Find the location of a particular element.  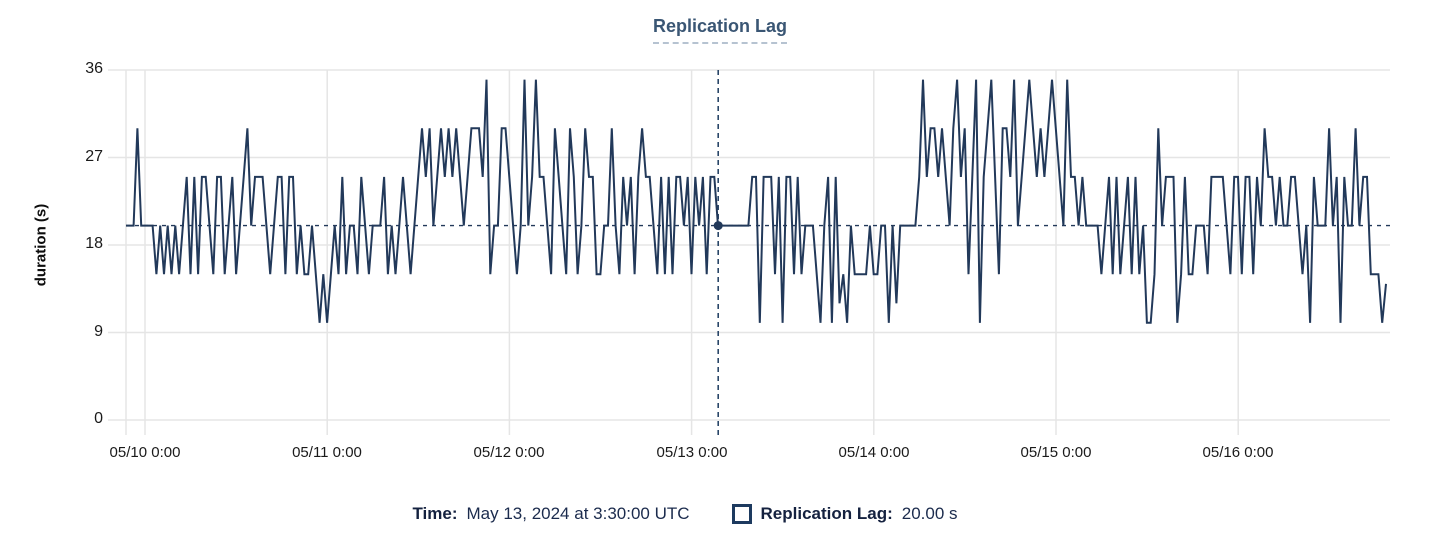

time-readout: Time: May 13, 2024 at 3:30:00 UTC is located at coordinates (550, 514).